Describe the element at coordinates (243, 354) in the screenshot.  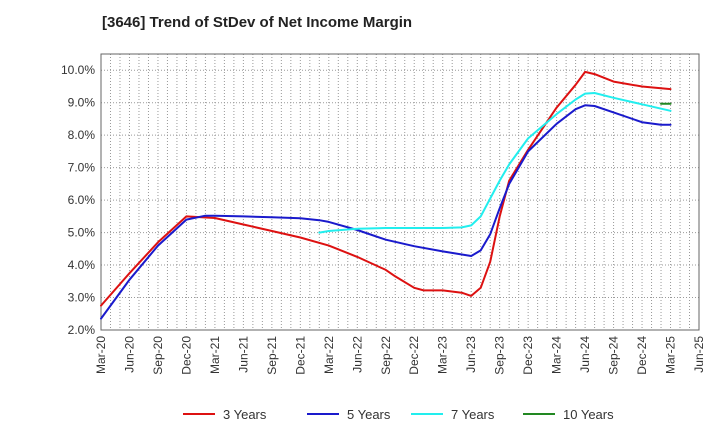
I see `x-tick-label: Jun-21` at that location.